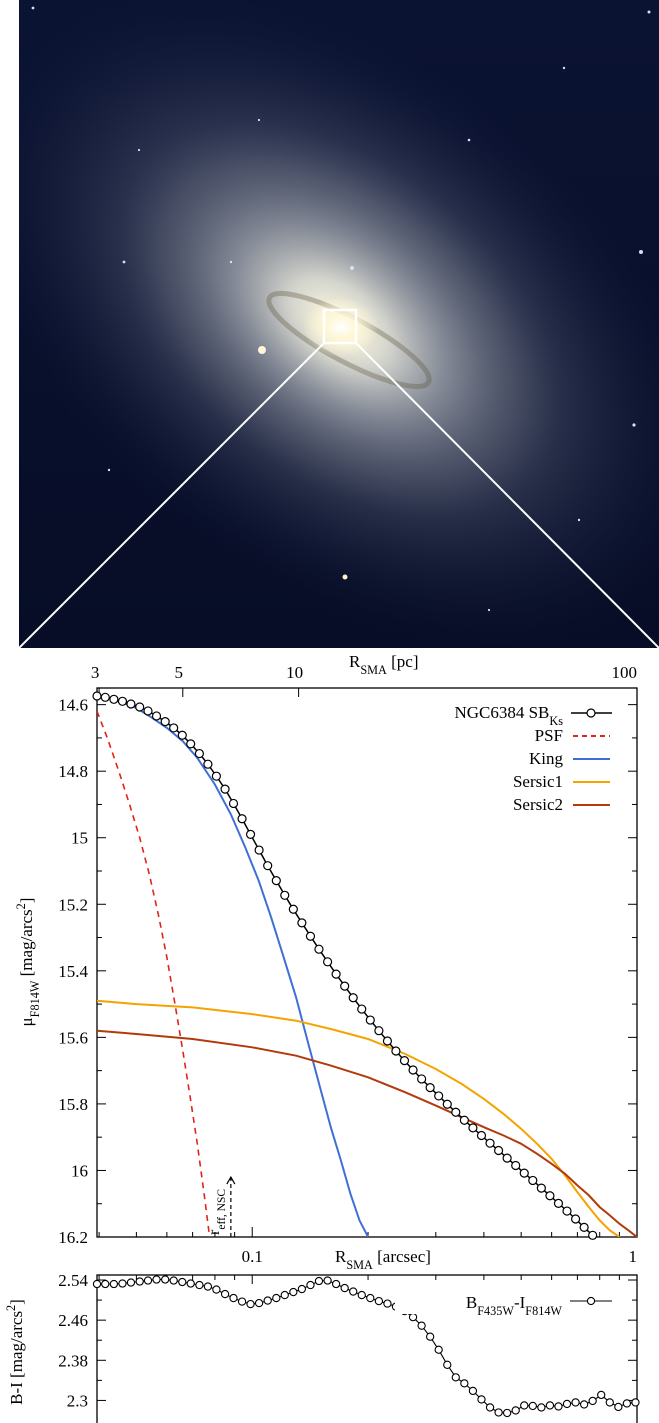 The image size is (659, 1423). What do you see at coordinates (179, 672) in the screenshot?
I see `top-tick-label: 5` at bounding box center [179, 672].